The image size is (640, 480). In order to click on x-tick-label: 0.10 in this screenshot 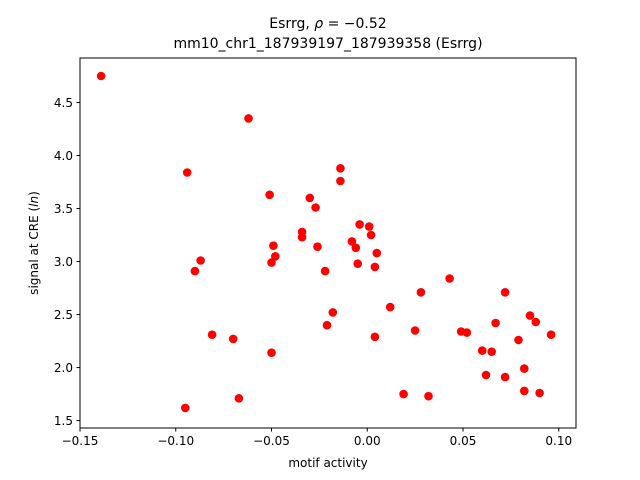, I will do `click(558, 441)`.